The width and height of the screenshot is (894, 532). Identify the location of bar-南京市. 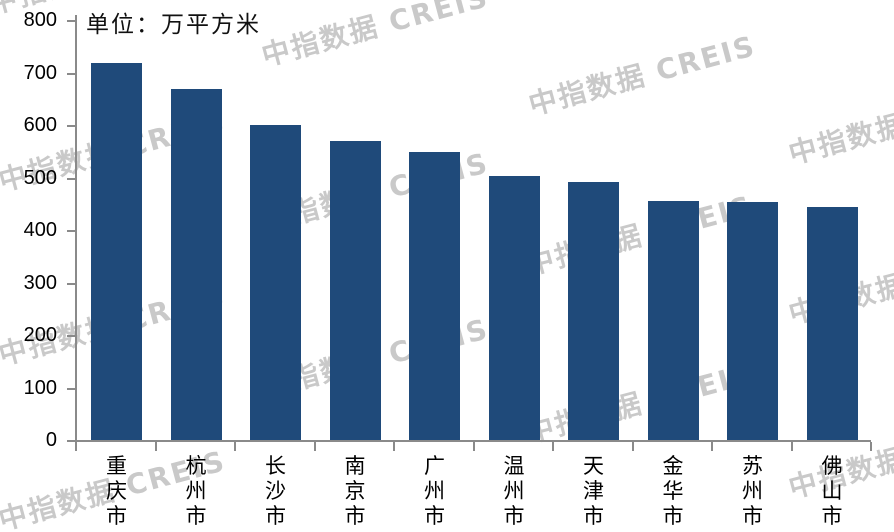
(355, 290).